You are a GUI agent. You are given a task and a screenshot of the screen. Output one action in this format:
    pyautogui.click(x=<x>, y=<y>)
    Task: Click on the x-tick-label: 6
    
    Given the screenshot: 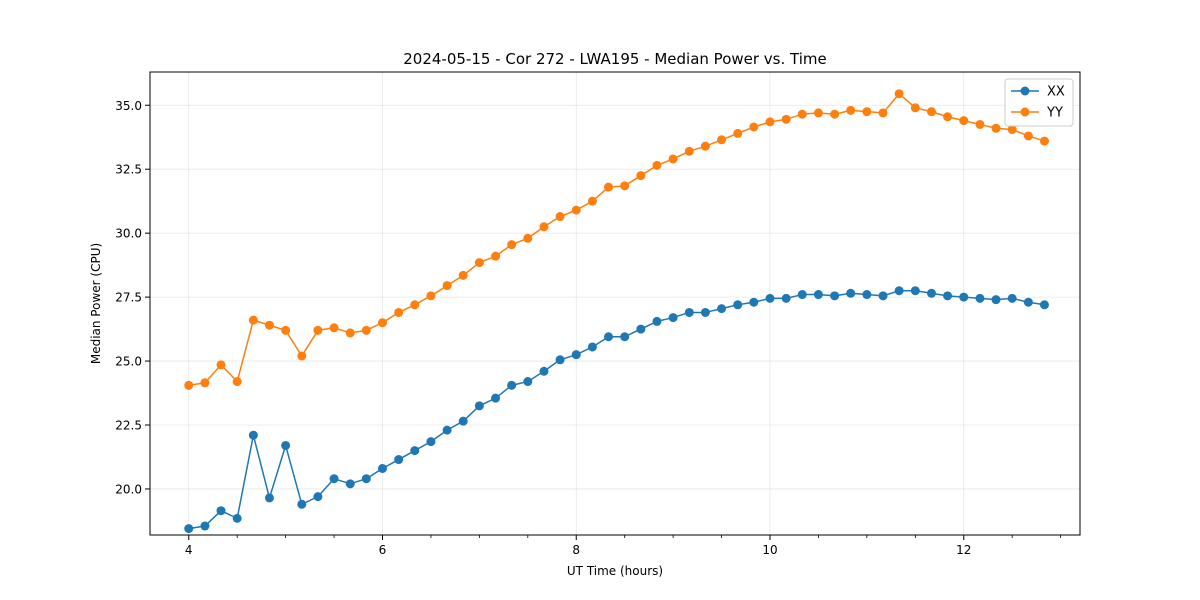 What is the action you would take?
    pyautogui.click(x=383, y=550)
    